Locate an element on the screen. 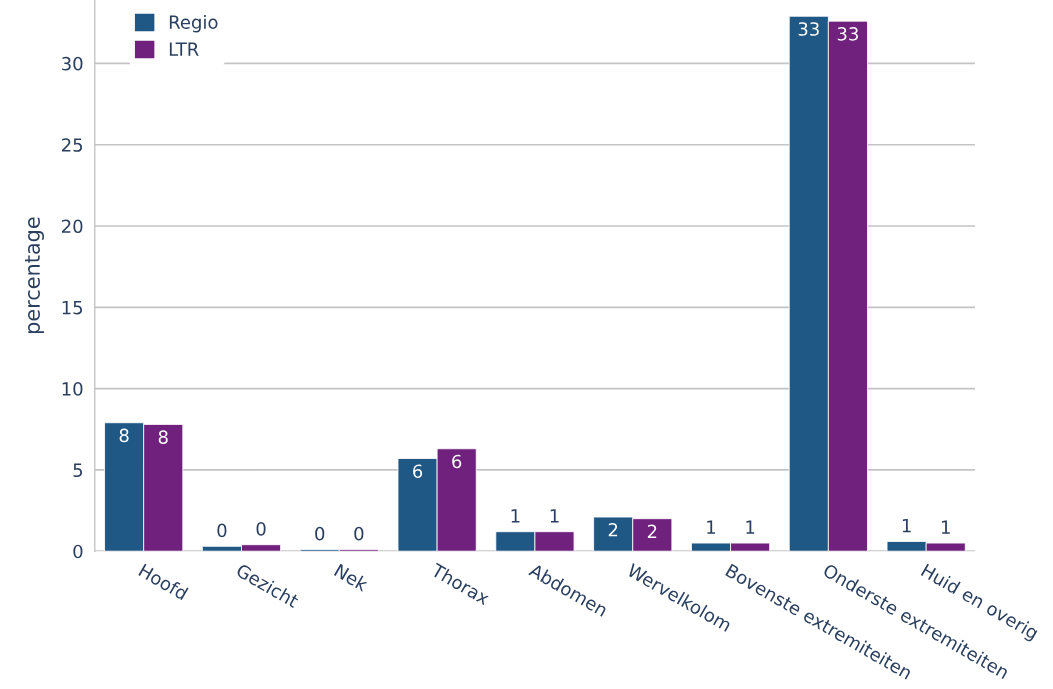 The image size is (1053, 689). x-tick-label: Nek is located at coordinates (351, 577).